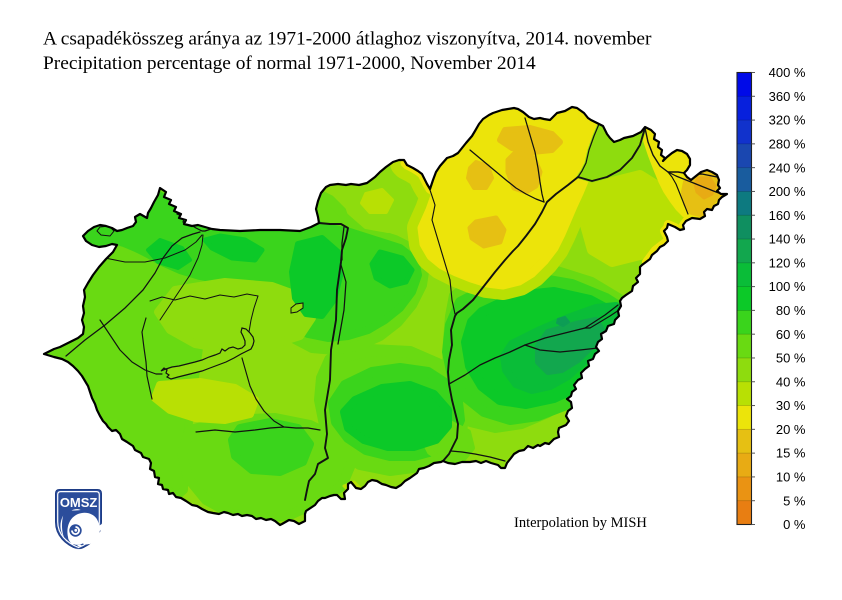  What do you see at coordinates (791, 429) in the screenshot?
I see `svg-text: 20 %` at bounding box center [791, 429].